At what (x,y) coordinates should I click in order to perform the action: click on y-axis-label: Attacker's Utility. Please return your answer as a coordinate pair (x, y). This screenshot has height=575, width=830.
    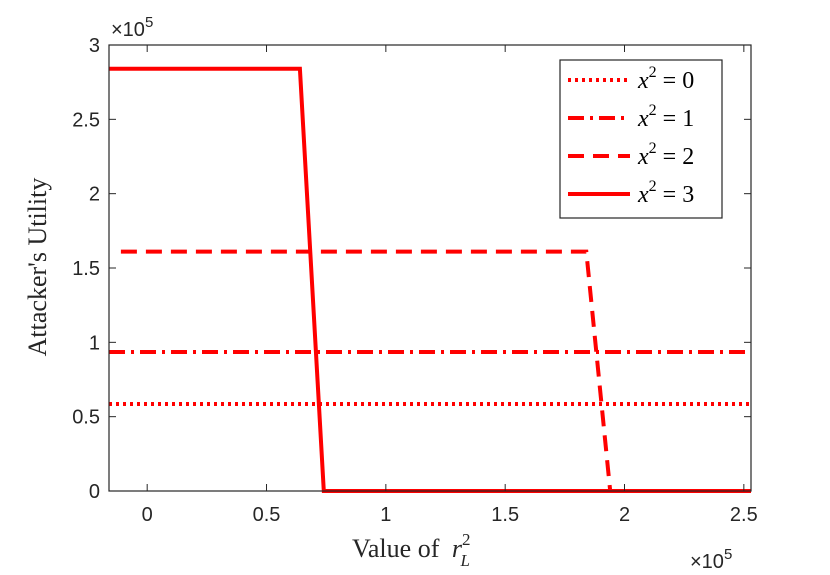
    Looking at the image, I should click on (37, 267).